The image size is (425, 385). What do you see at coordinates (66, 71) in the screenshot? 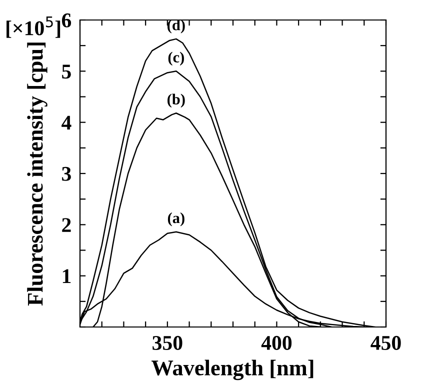
I see `y-tick-label: 5` at bounding box center [66, 71].